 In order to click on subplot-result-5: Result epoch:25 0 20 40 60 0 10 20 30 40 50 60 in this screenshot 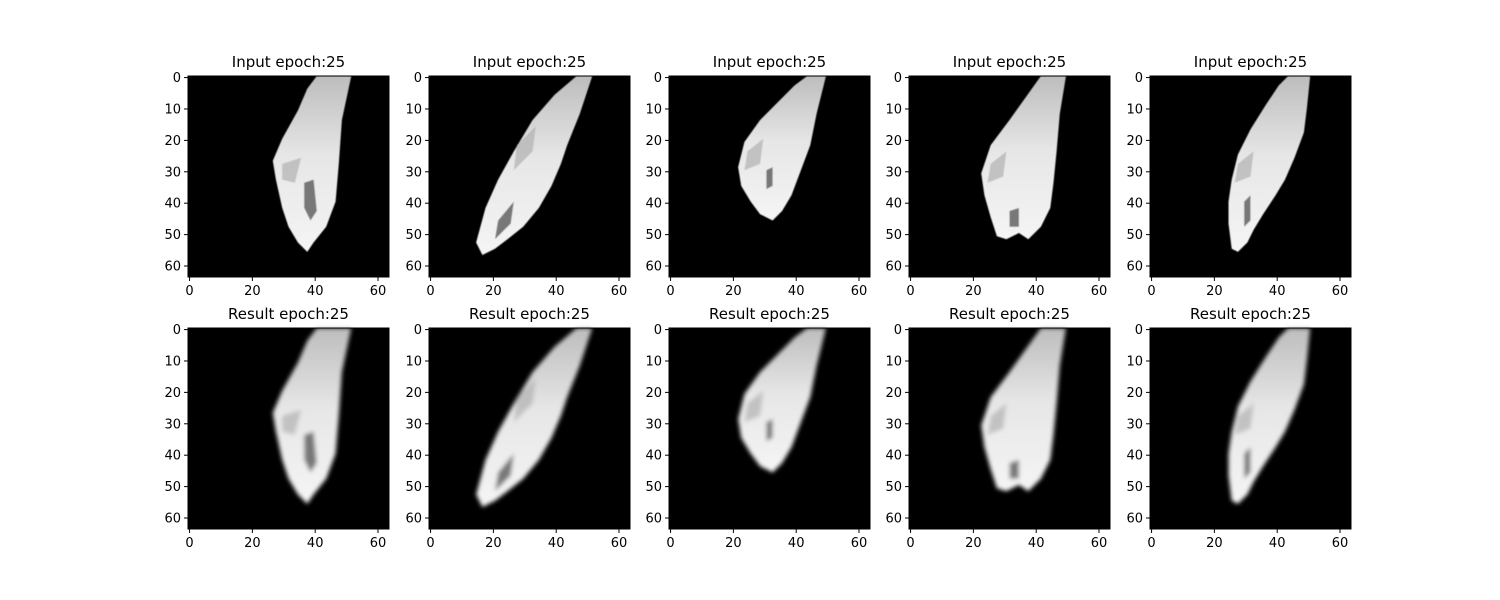, I will do `click(1239, 428)`.